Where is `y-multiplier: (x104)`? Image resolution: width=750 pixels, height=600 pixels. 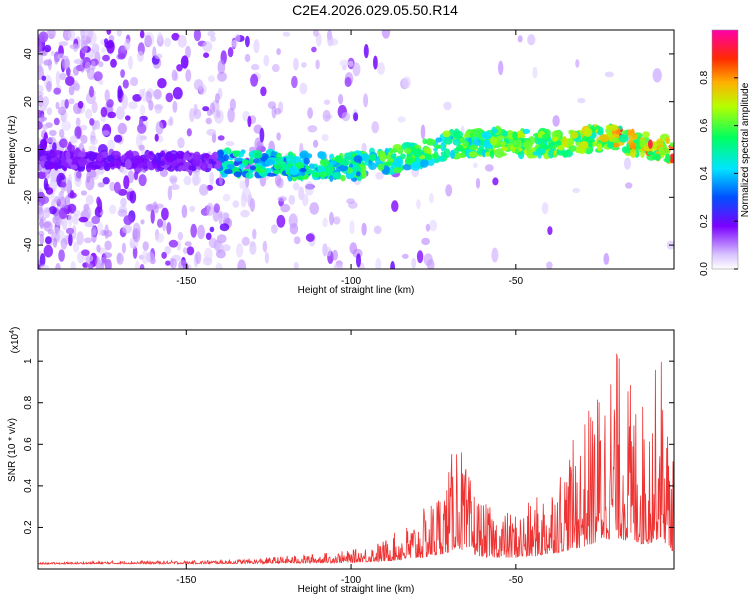
y-multiplier: (x104) is located at coordinates (15, 340).